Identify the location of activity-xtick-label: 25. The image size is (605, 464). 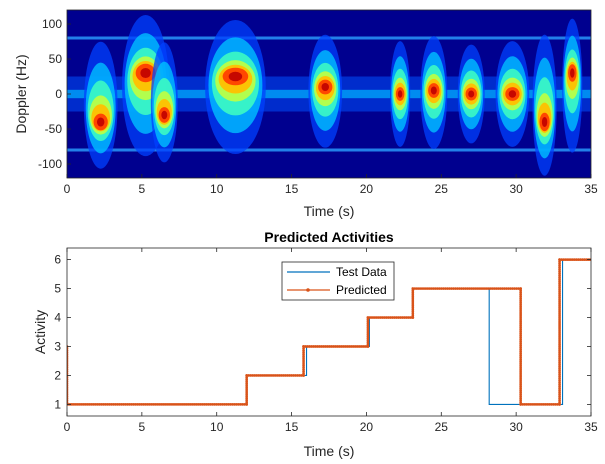
(442, 427).